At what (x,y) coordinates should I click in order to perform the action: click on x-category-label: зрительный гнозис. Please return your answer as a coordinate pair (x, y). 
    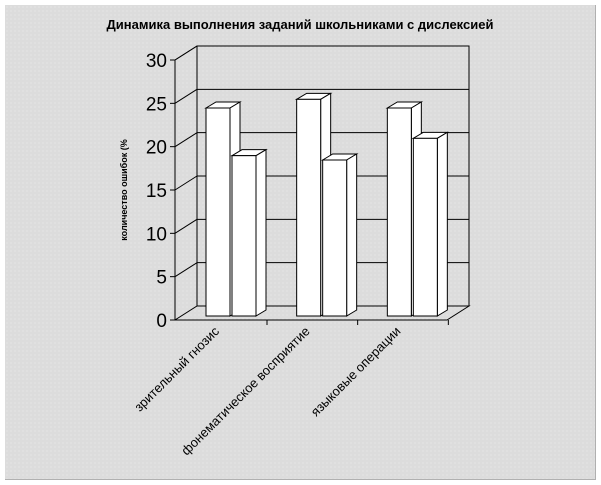
    Looking at the image, I should click on (176, 368).